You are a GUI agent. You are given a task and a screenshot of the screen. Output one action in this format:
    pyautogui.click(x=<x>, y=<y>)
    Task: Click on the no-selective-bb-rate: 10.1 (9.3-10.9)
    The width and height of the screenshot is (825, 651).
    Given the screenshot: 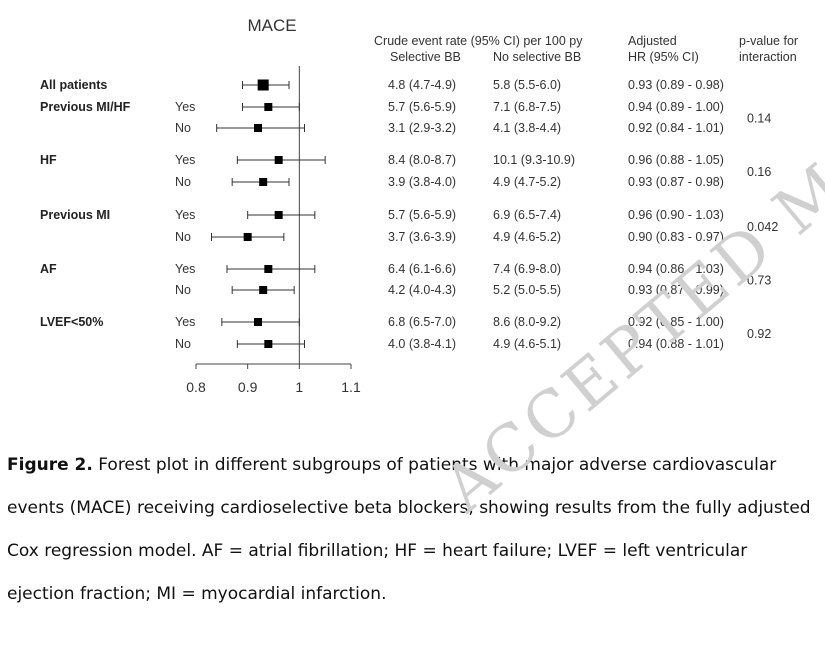 What is the action you would take?
    pyautogui.click(x=534, y=160)
    